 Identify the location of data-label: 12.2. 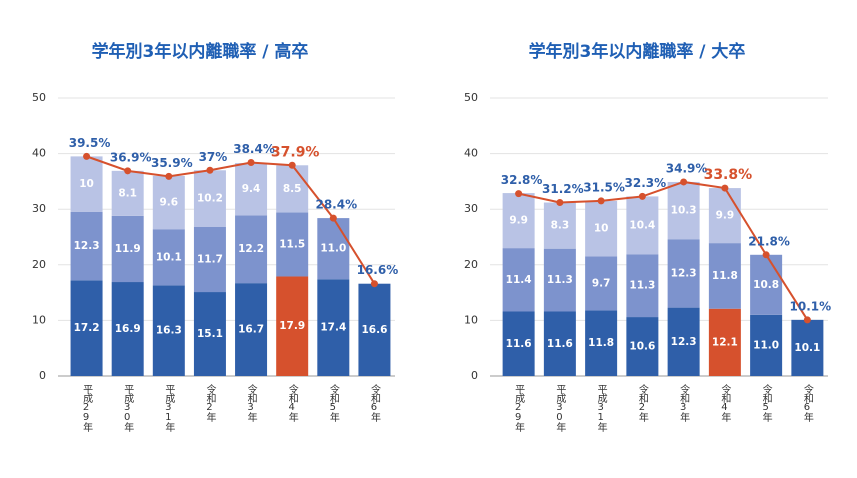
(251, 249).